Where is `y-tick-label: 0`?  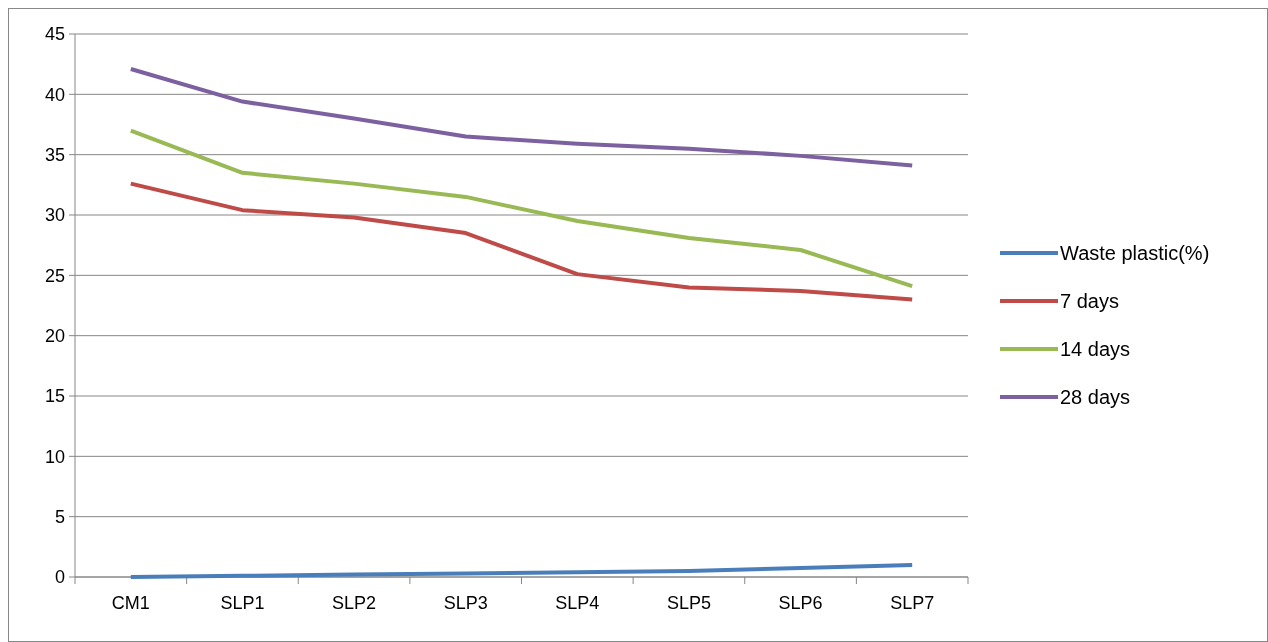
y-tick-label: 0 is located at coordinates (59, 577).